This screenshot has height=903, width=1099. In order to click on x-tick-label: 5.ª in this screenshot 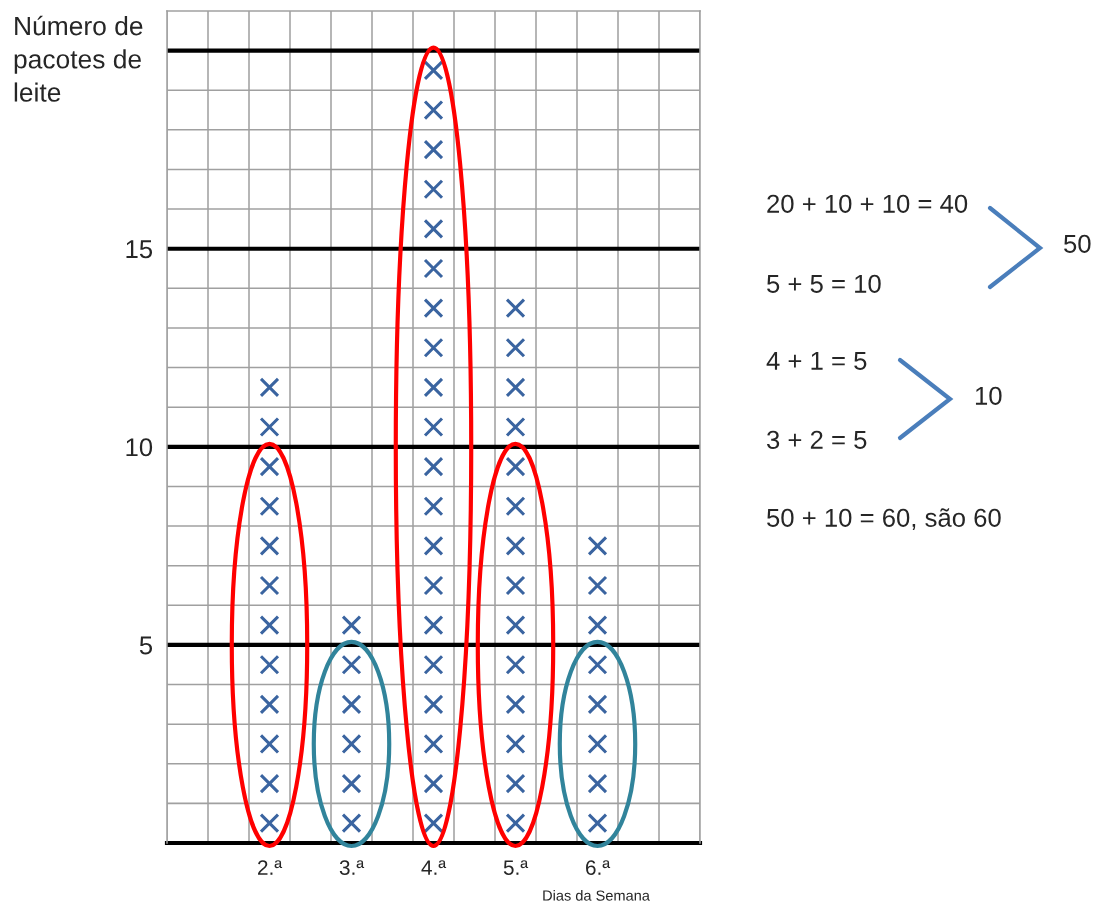, I will do `click(516, 867)`.